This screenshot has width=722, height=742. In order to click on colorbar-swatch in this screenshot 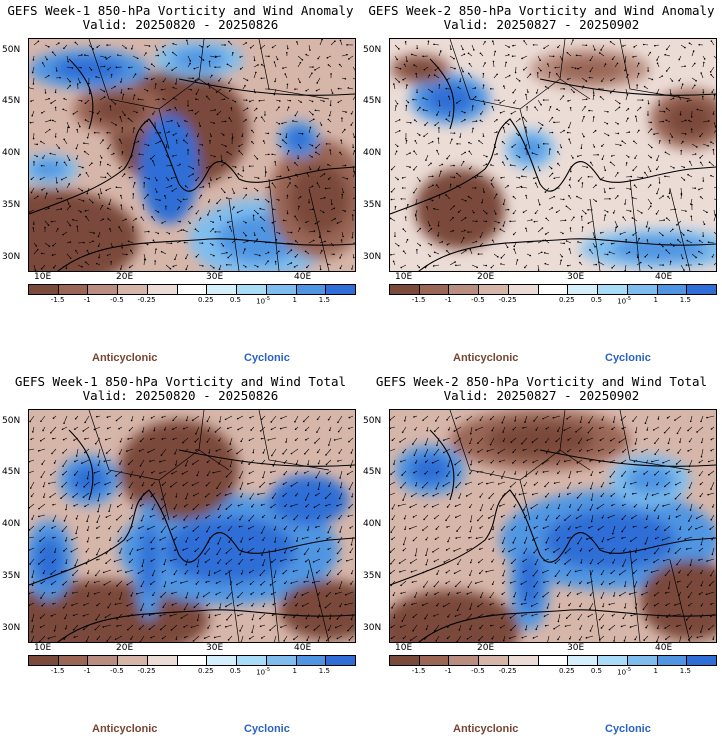, I will do `click(192, 660)`.